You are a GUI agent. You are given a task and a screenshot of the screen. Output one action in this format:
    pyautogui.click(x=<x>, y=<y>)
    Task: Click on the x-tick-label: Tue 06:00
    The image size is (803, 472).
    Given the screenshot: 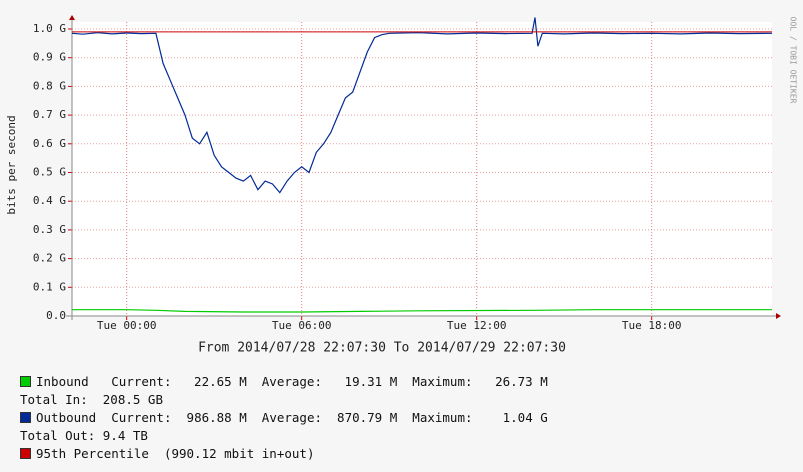 What is the action you would take?
    pyautogui.click(x=302, y=325)
    